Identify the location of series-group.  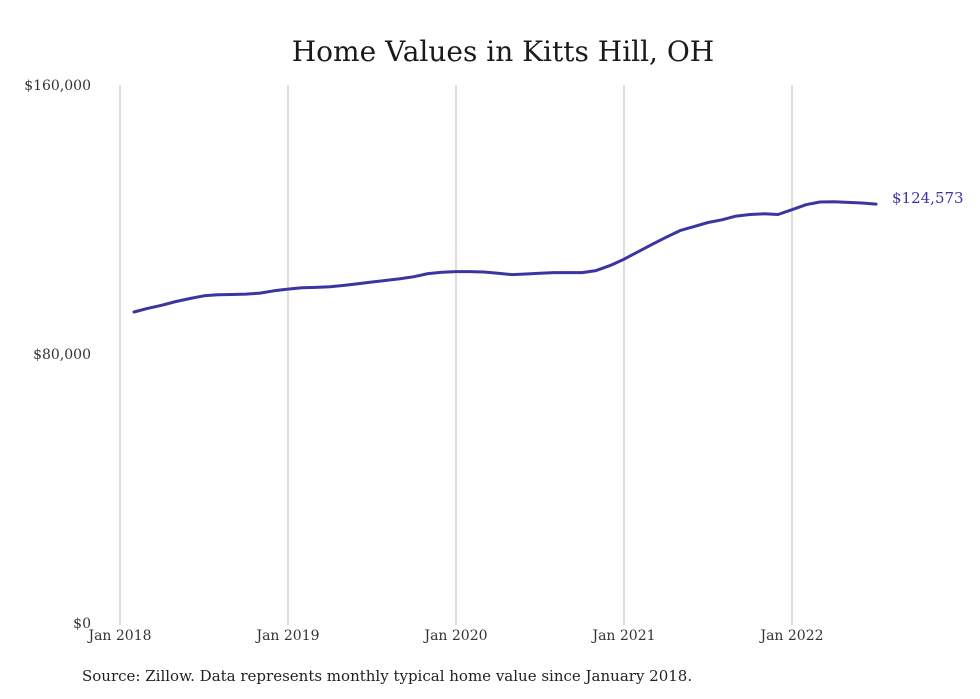
(505, 257).